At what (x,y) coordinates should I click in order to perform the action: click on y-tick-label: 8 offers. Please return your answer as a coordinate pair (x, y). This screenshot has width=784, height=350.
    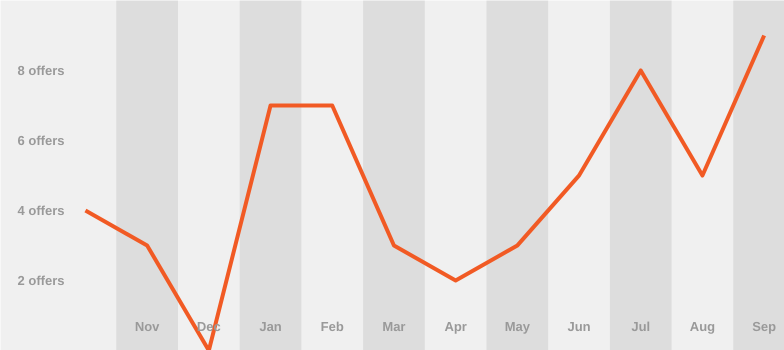
    Looking at the image, I should click on (41, 70).